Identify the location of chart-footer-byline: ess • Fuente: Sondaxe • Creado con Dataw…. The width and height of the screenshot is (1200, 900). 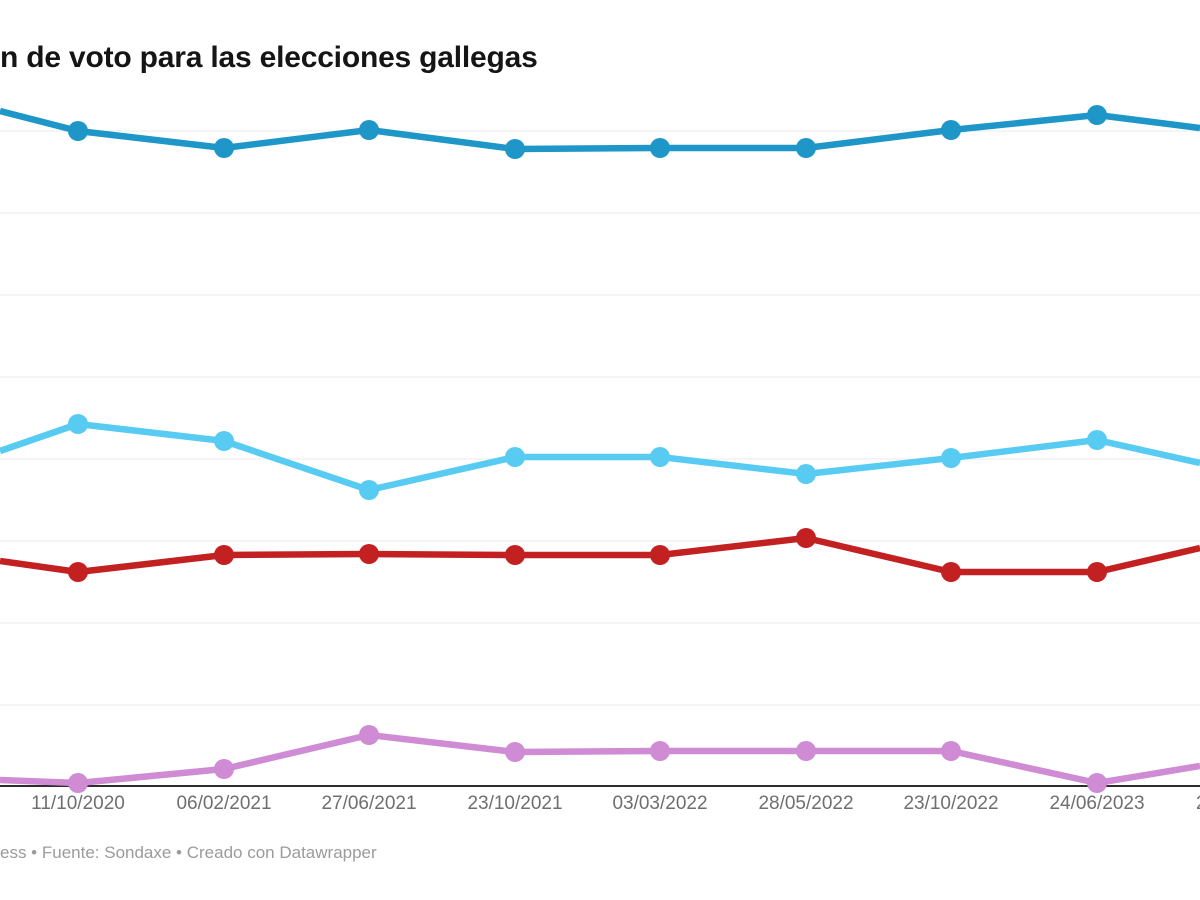
(188, 852).